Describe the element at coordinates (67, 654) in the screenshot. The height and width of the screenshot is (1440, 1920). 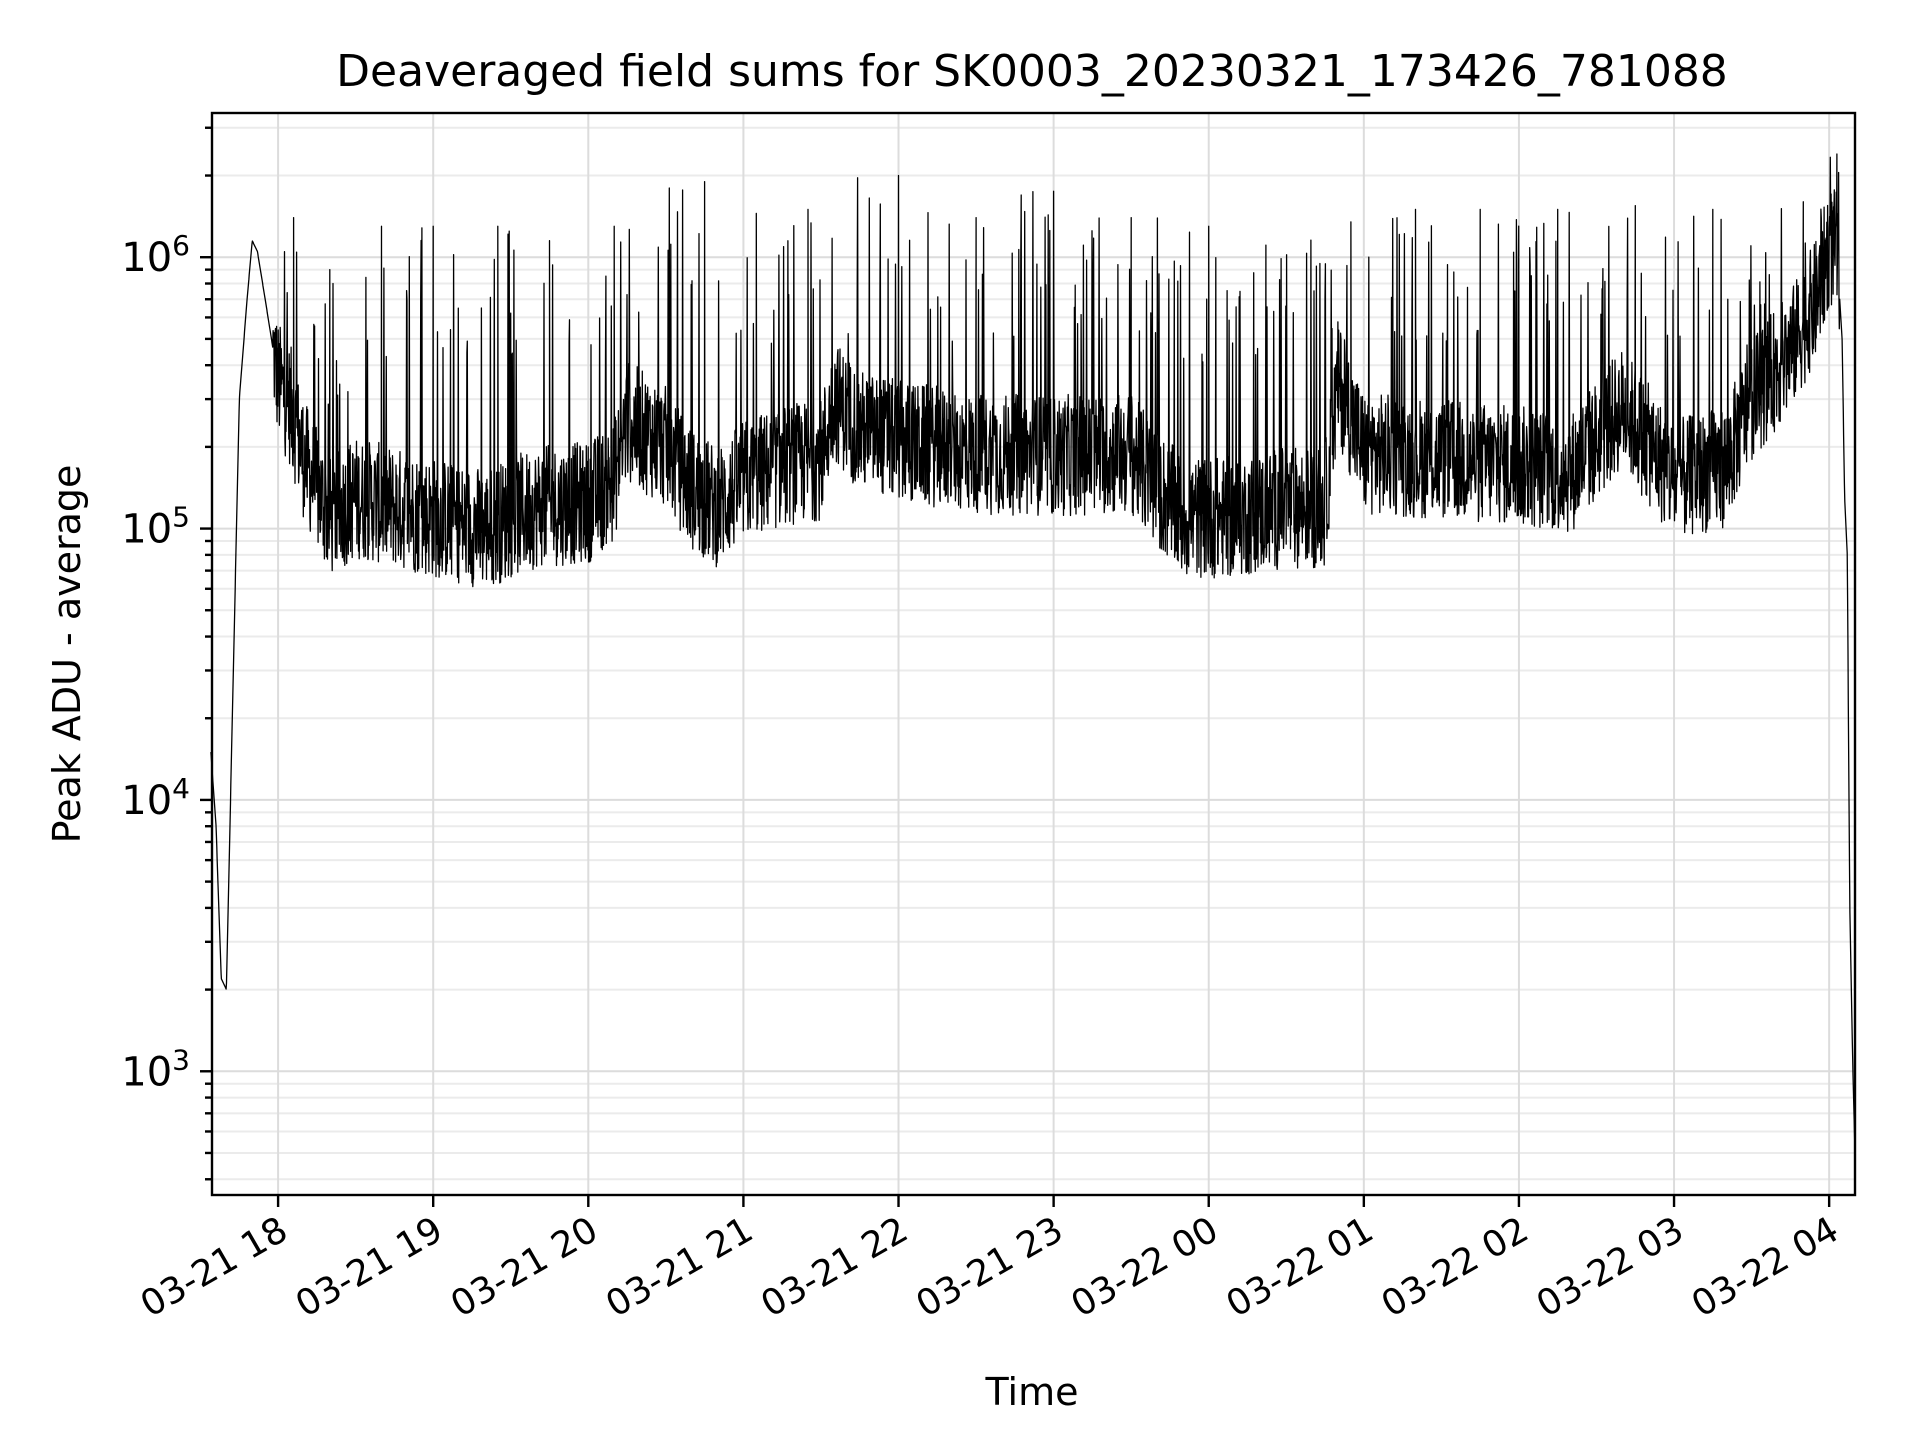
I see `y-axis-label: Peak ADU - average` at that location.